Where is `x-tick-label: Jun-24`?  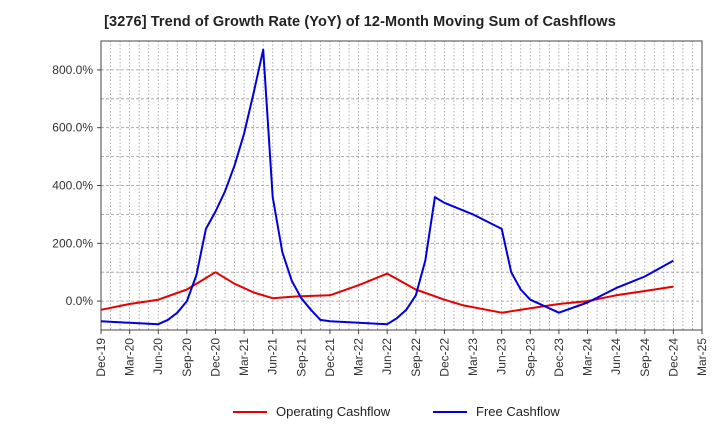 x-tick-label: Jun-24 is located at coordinates (616, 356).